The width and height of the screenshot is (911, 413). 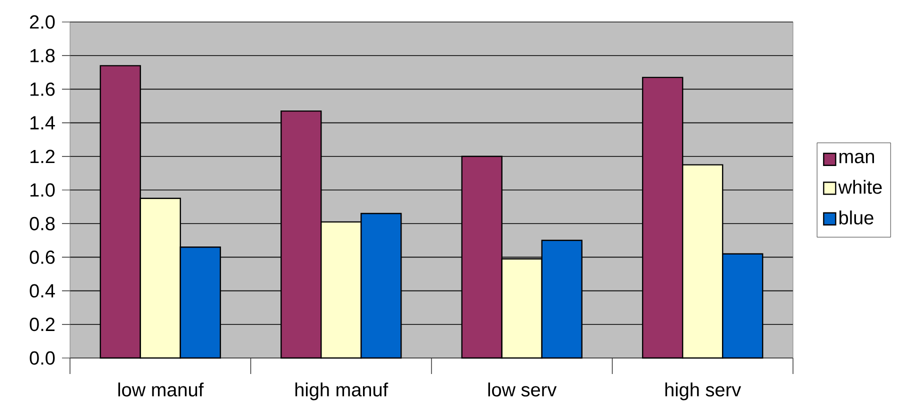 What do you see at coordinates (703, 391) in the screenshot?
I see `x-tick-label: high serv` at bounding box center [703, 391].